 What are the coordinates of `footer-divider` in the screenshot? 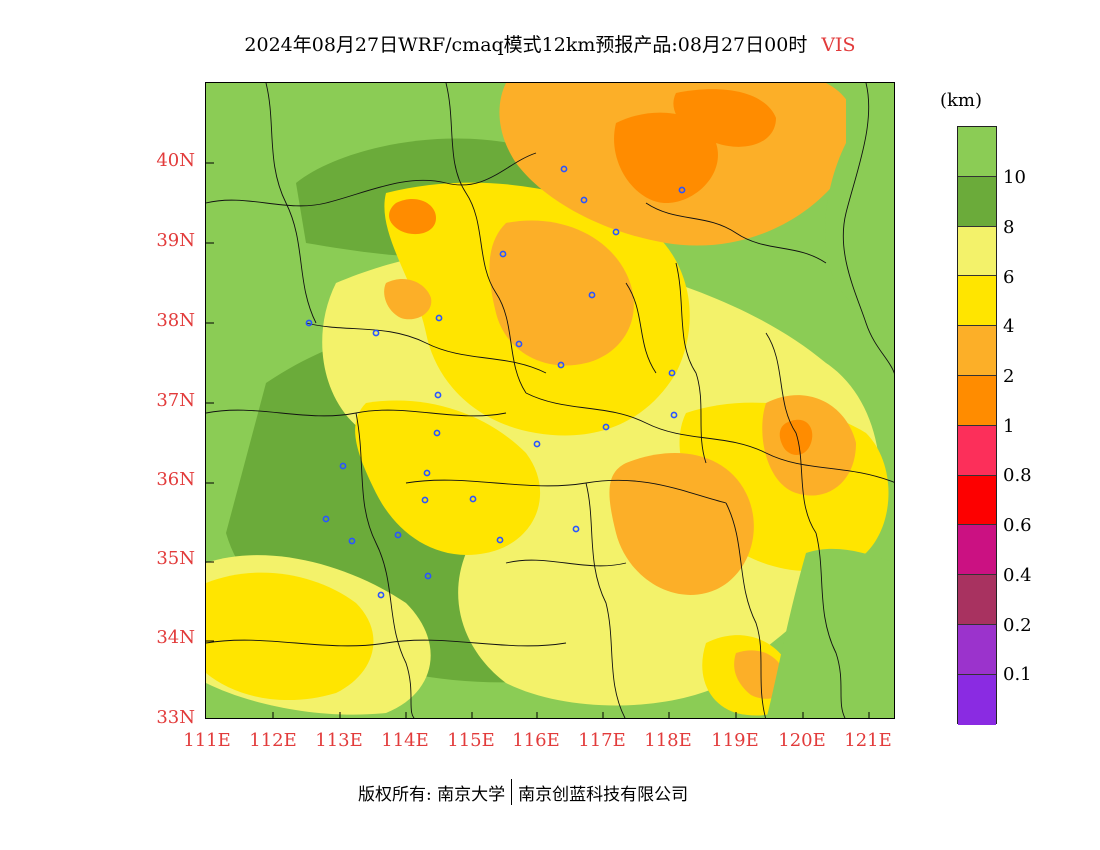 It's located at (512, 792).